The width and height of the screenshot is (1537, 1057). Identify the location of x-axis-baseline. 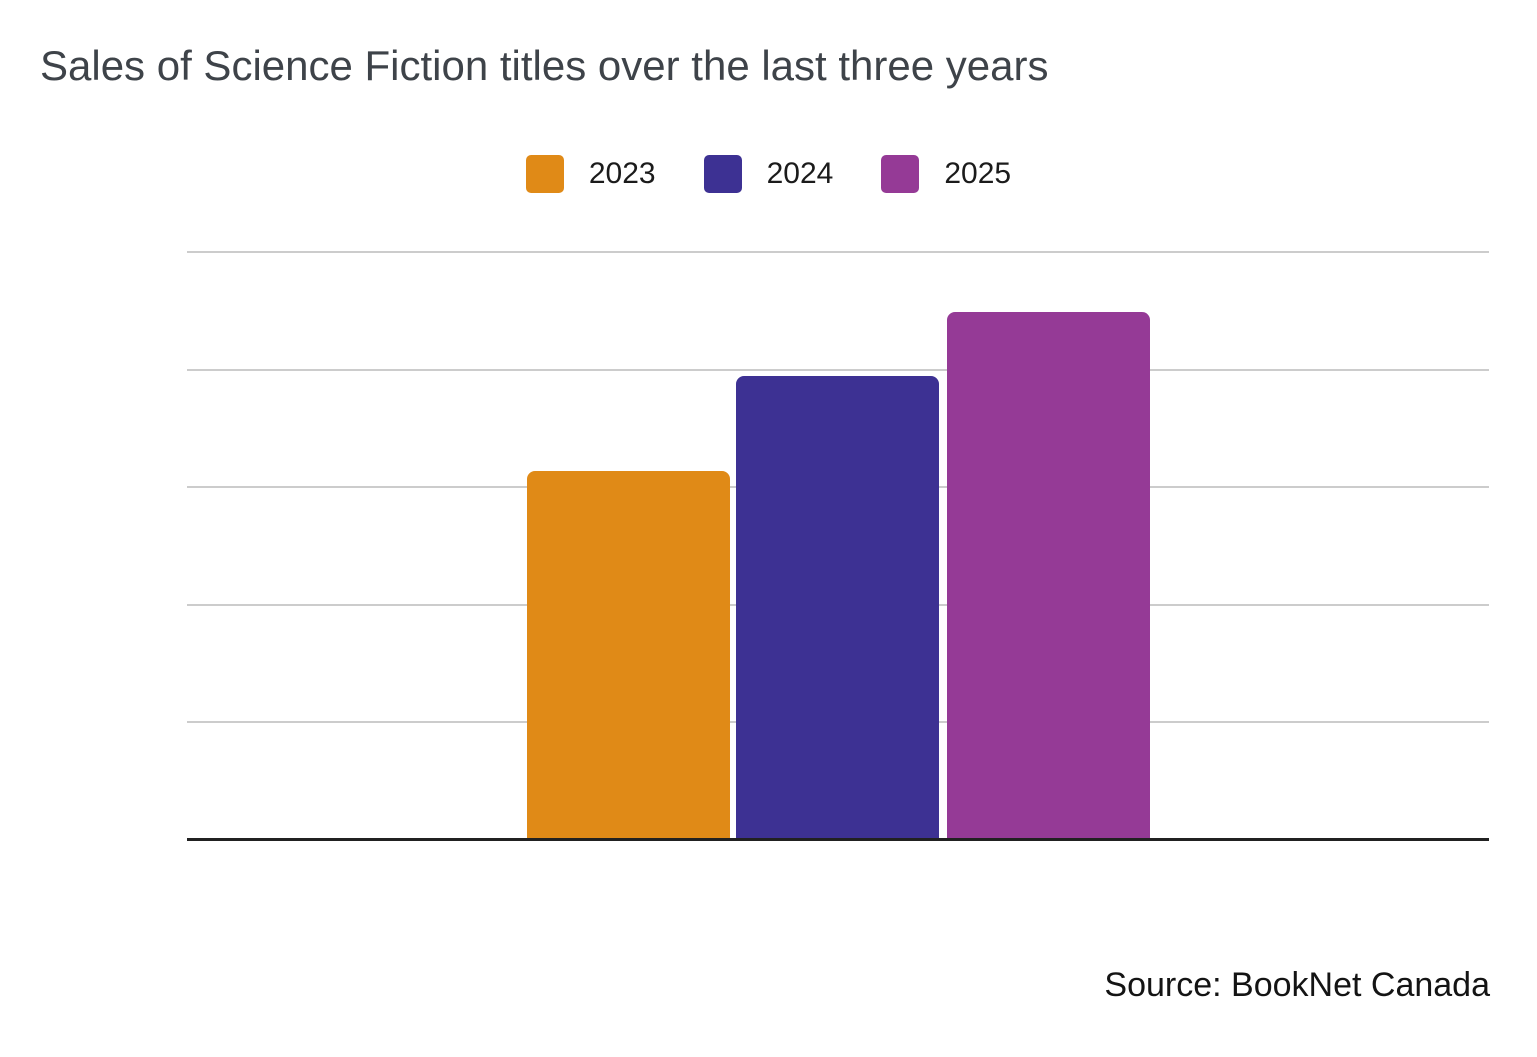
(838, 839).